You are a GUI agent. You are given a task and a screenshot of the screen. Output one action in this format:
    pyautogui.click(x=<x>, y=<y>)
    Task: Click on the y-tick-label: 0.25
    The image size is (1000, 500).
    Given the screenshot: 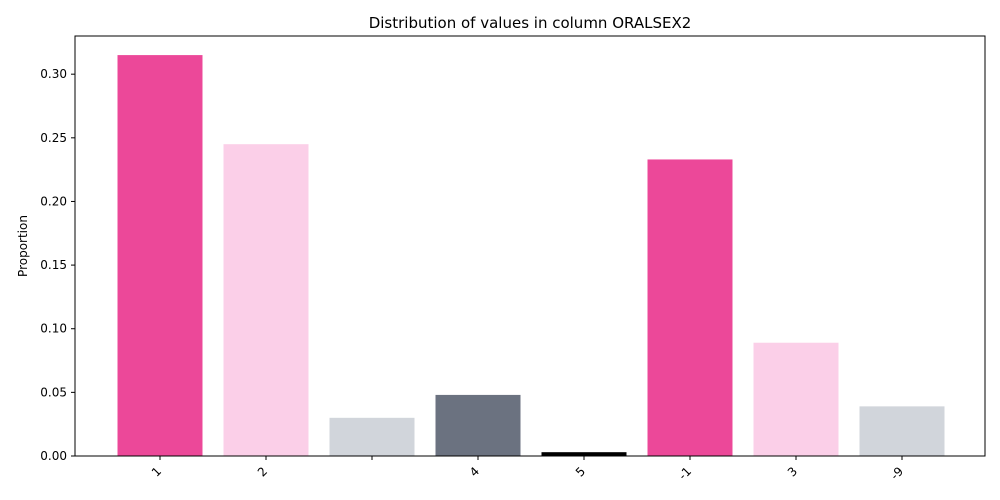 What is the action you would take?
    pyautogui.click(x=53, y=138)
    